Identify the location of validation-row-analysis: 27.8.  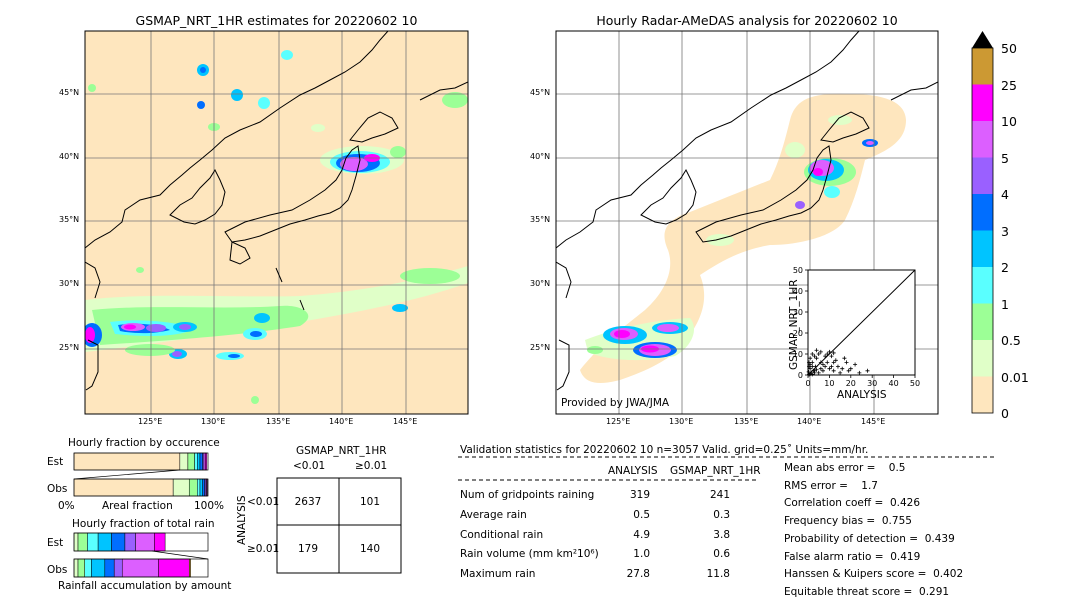
(638, 574).